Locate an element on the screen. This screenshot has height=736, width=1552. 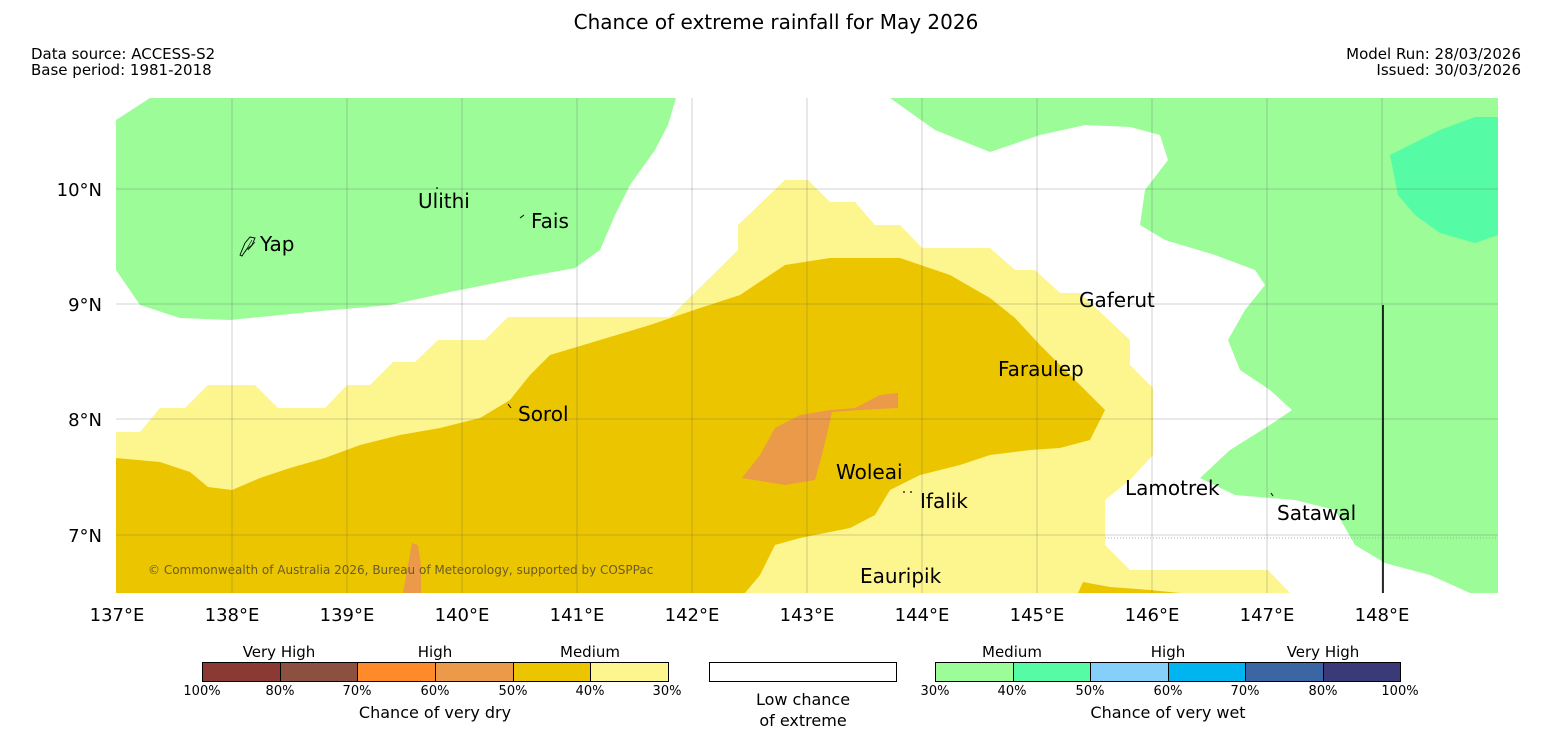
dry-tick: 60% is located at coordinates (435, 691).